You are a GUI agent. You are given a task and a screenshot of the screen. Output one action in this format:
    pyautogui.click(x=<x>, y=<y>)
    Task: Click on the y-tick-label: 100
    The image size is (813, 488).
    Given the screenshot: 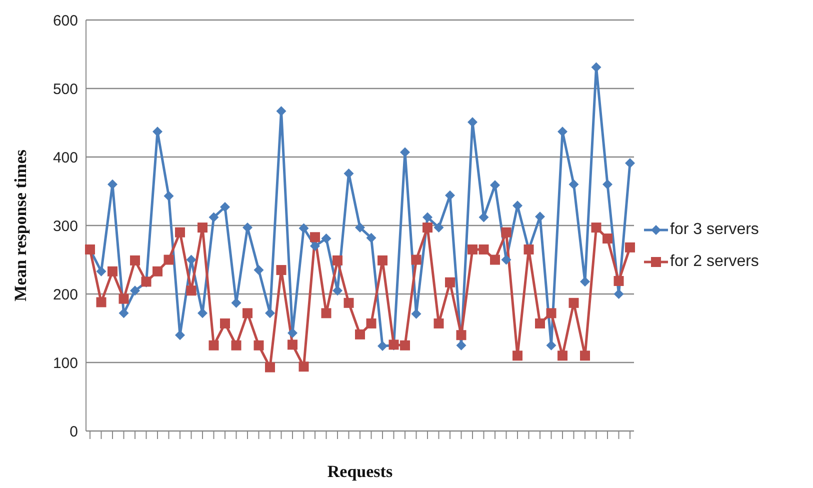 What is the action you would take?
    pyautogui.click(x=65, y=363)
    